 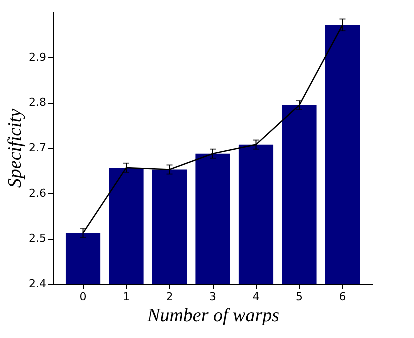 I want to click on x-tick-label: 1, so click(x=126, y=297).